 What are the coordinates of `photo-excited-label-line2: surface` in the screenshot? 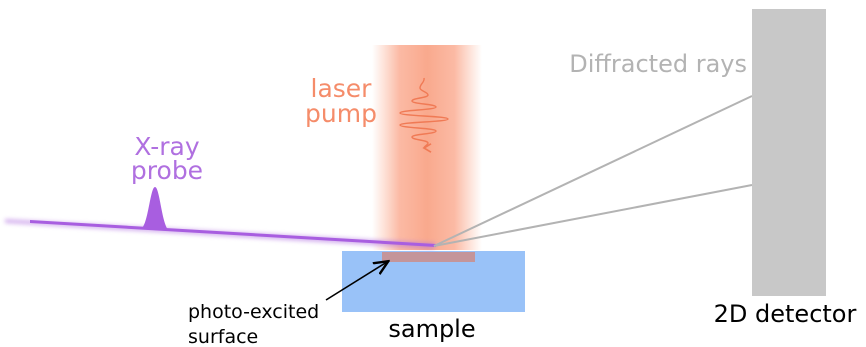 It's located at (223, 336).